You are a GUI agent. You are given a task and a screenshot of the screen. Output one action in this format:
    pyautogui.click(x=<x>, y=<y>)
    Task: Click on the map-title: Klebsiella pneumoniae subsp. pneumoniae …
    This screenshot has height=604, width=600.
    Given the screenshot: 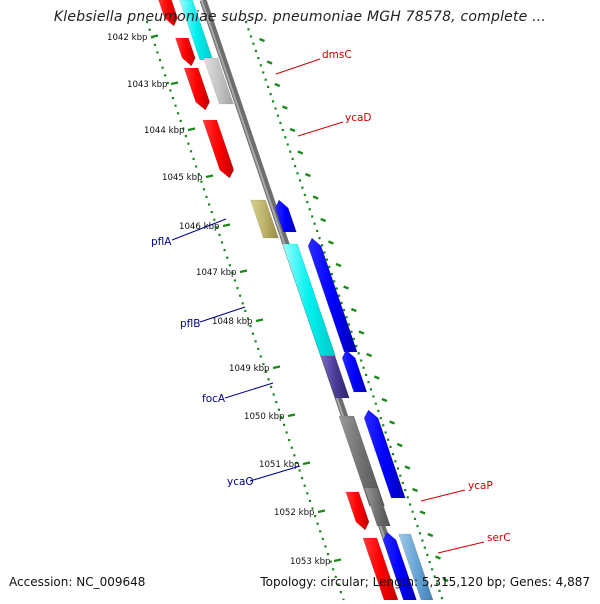 What is the action you would take?
    pyautogui.click(x=300, y=17)
    